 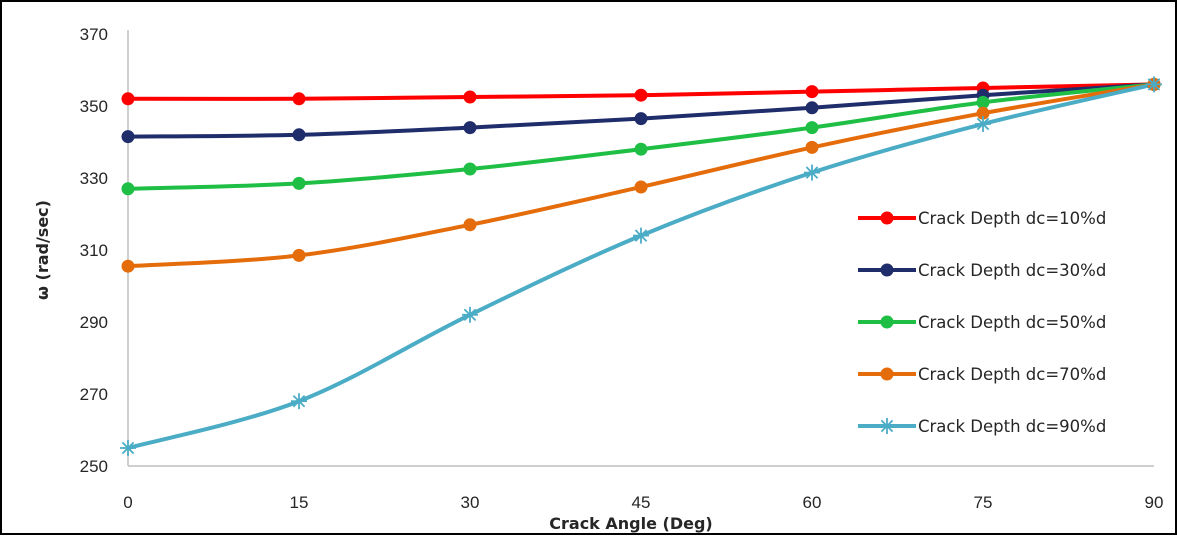 What do you see at coordinates (1012, 374) in the screenshot?
I see `legend-label: Crack Depth dc=70%d` at bounding box center [1012, 374].